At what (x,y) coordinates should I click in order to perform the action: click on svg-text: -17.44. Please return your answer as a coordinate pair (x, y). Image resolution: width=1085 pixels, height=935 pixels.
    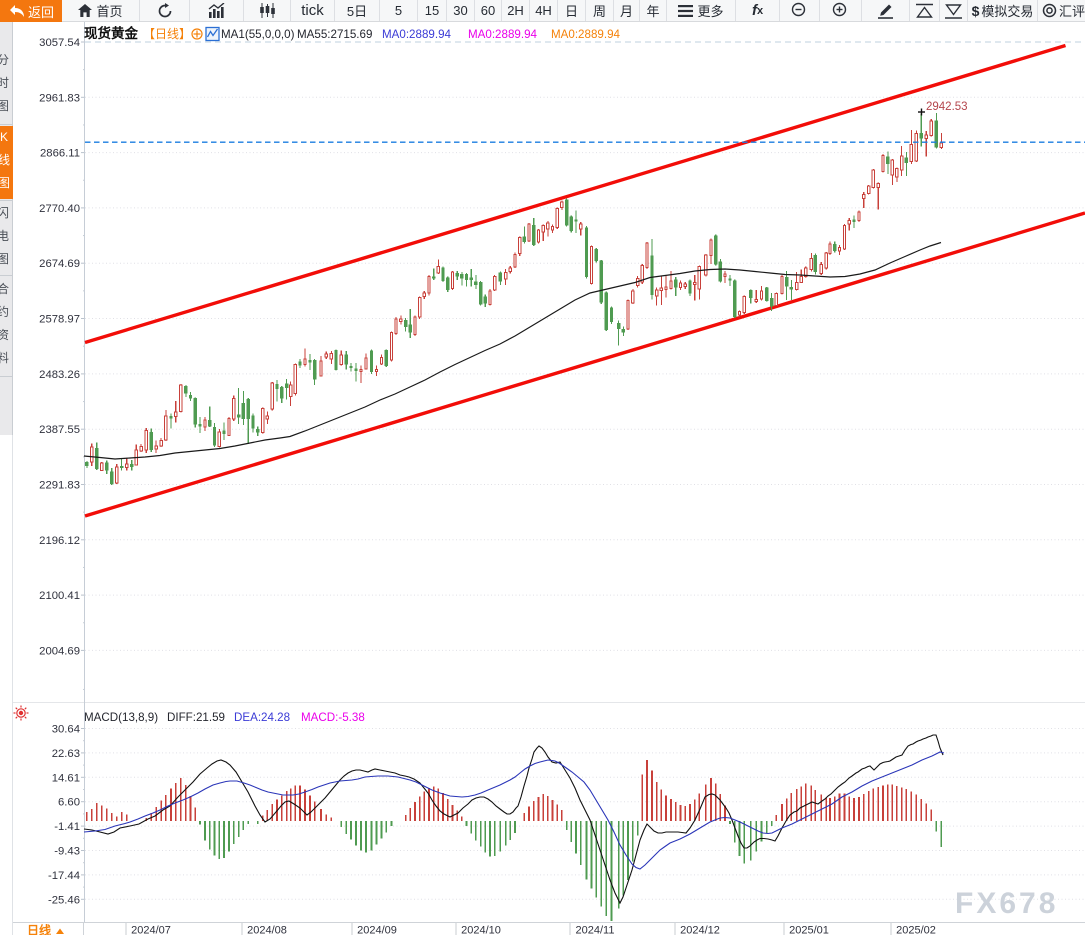
    Looking at the image, I should click on (64, 876).